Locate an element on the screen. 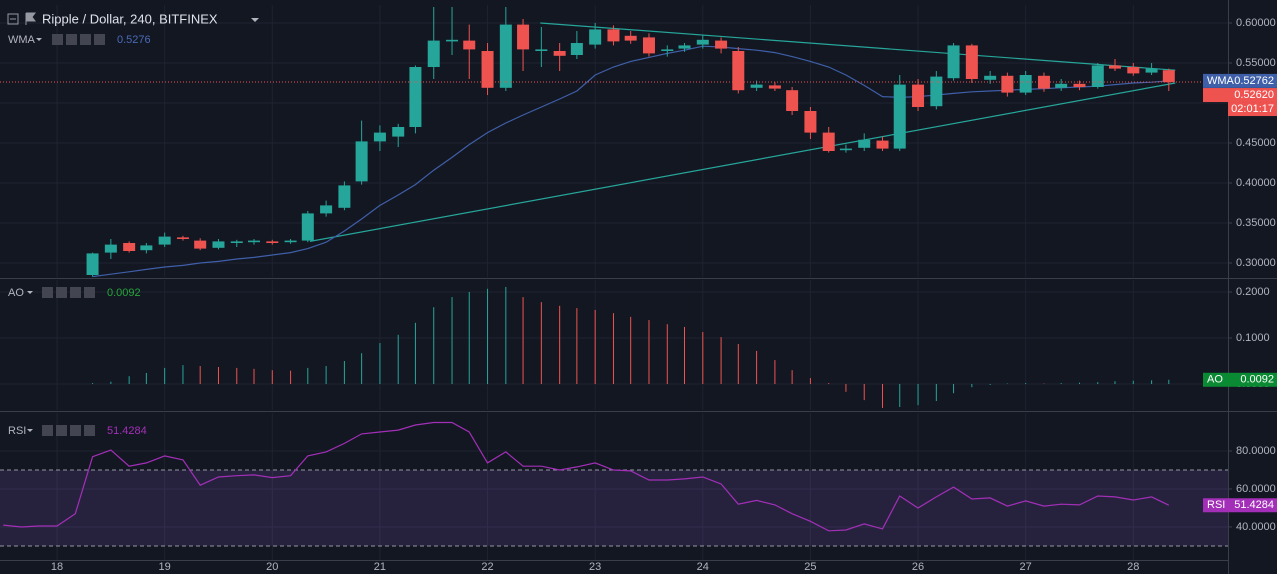  y-tick-label: 0.45000 is located at coordinates (1256, 143).